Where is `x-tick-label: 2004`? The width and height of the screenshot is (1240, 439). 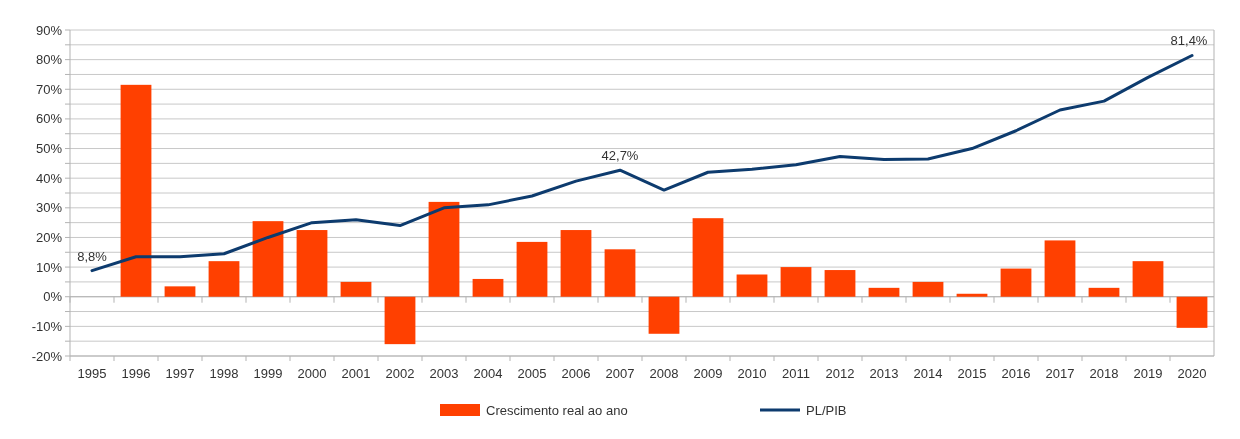 x-tick-label: 2004 is located at coordinates (488, 373).